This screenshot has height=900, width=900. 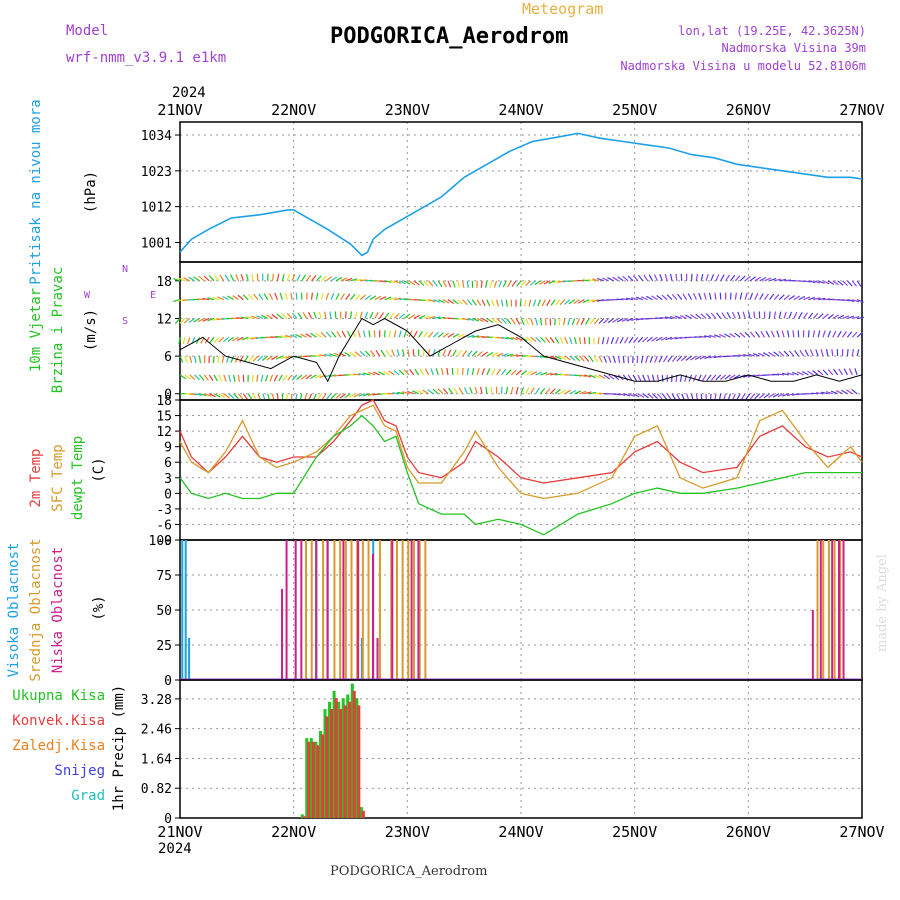 What do you see at coordinates (164, 541) in the screenshot?
I see `ytick-label: -9` at bounding box center [164, 541].